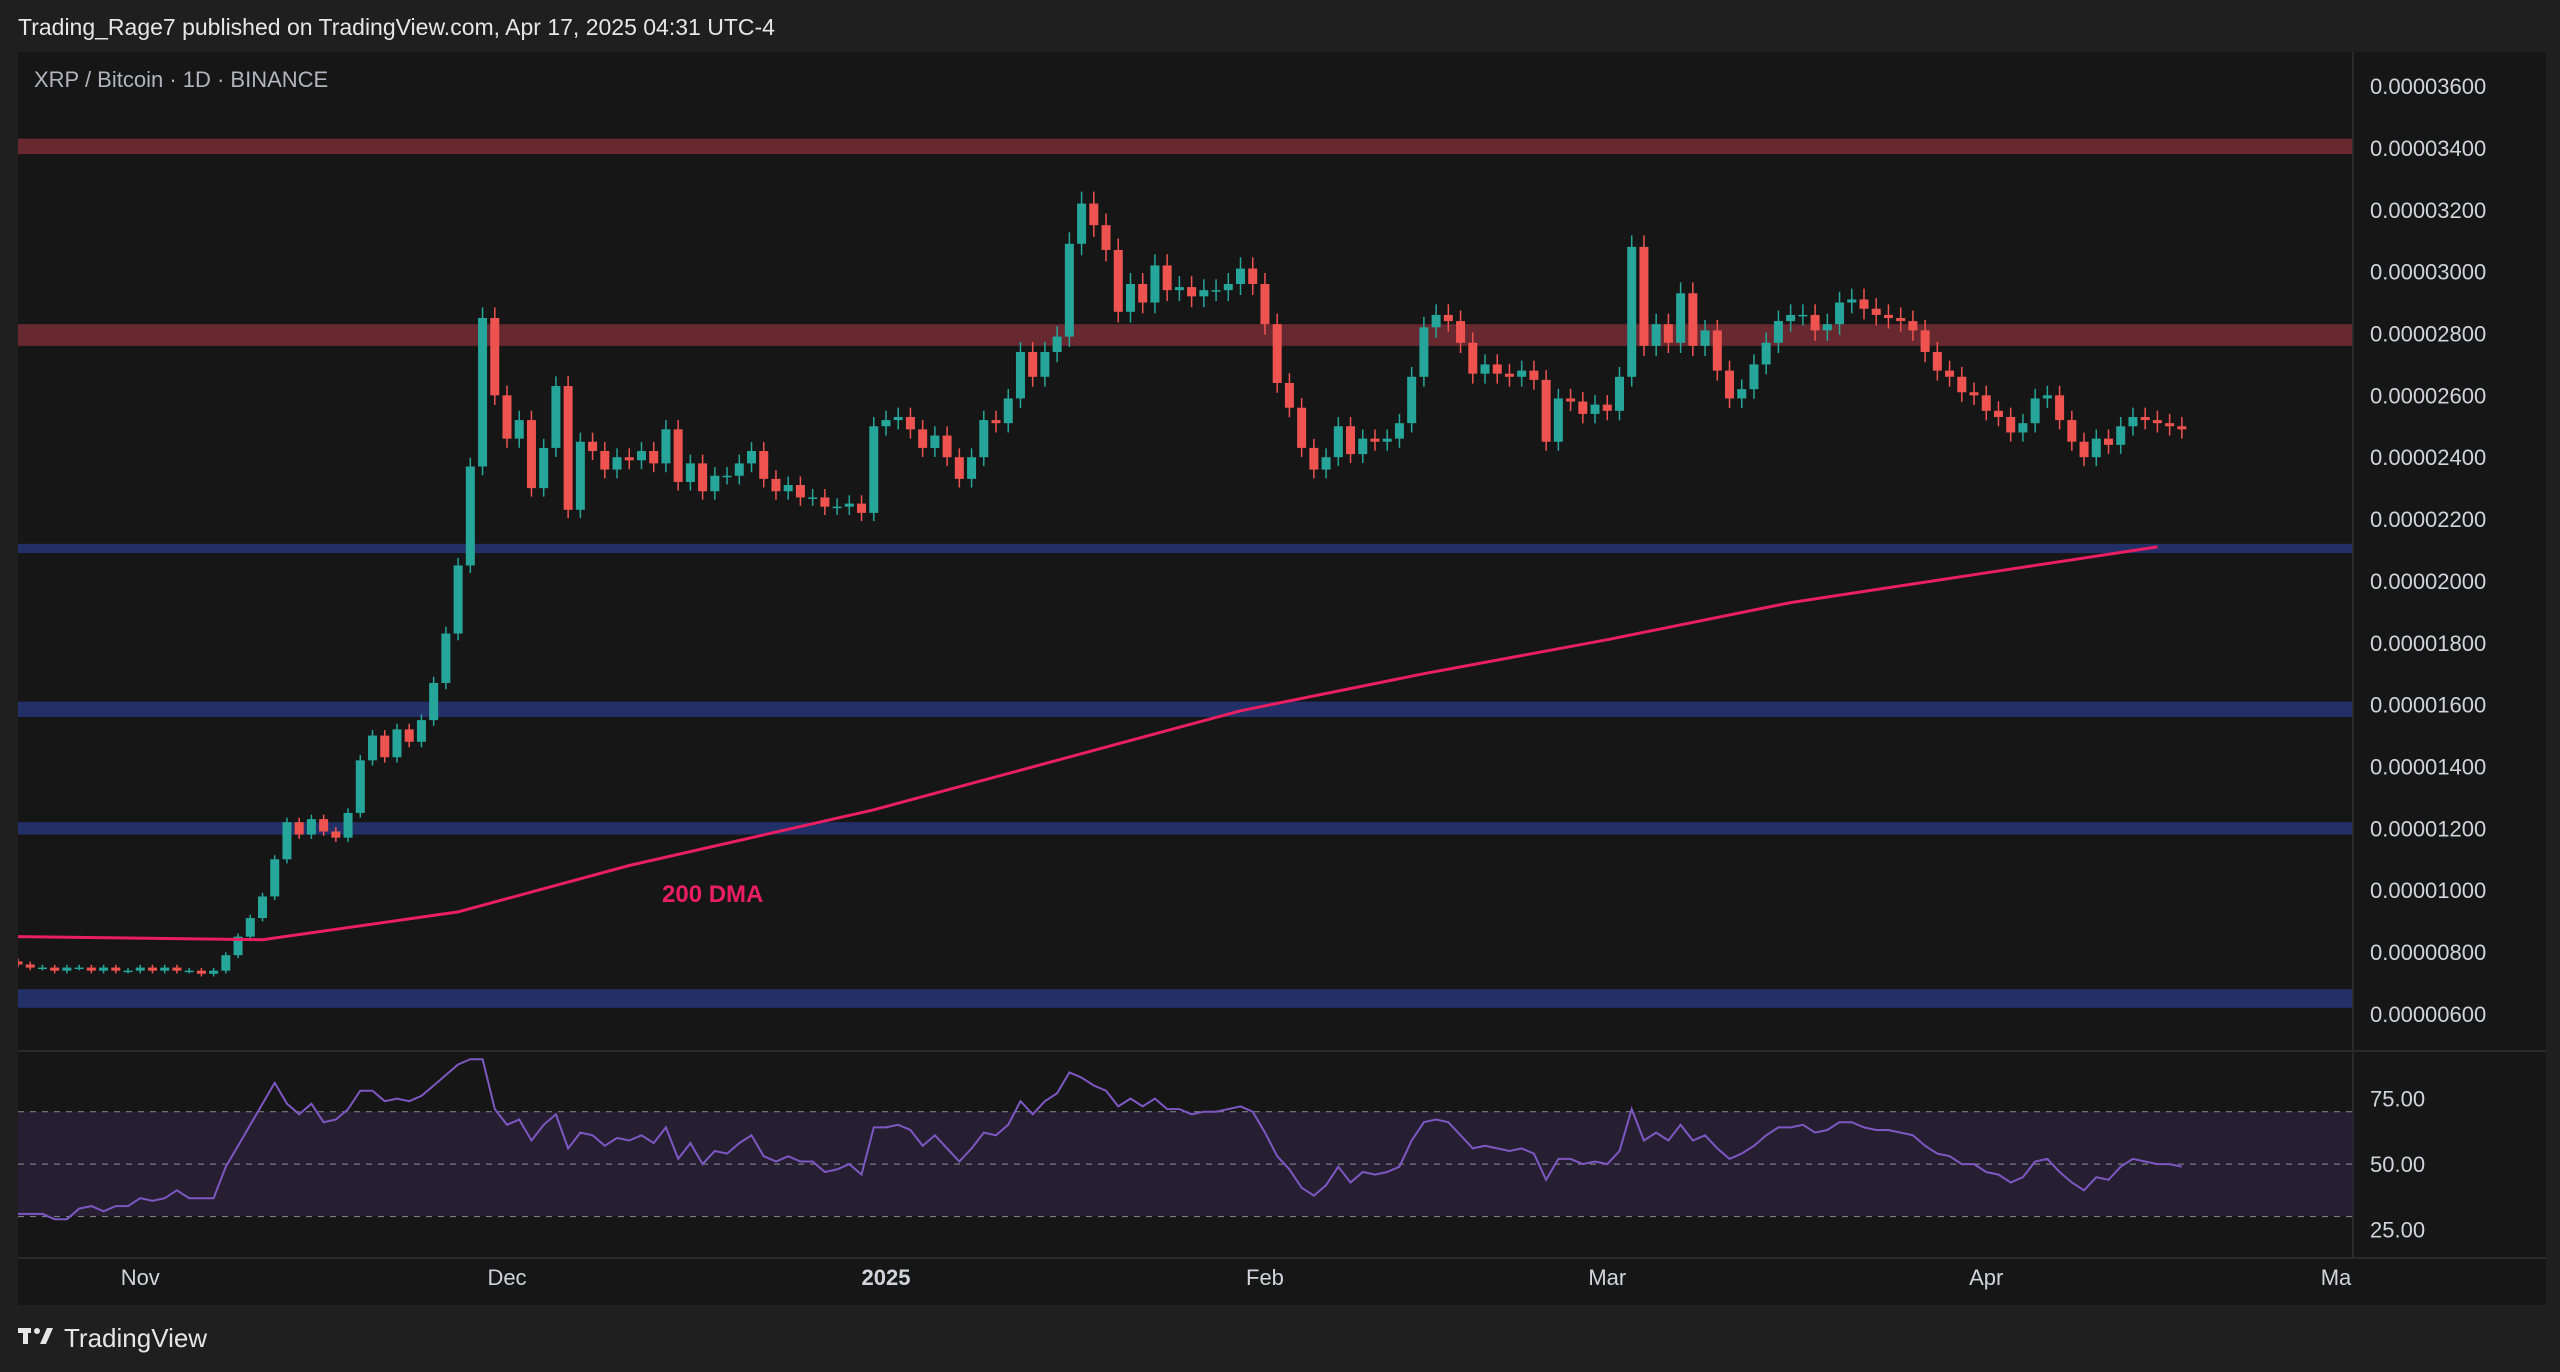 The width and height of the screenshot is (2560, 1372). Describe the element at coordinates (1986, 1277) in the screenshot. I see `date-tick-label: Apr` at that location.